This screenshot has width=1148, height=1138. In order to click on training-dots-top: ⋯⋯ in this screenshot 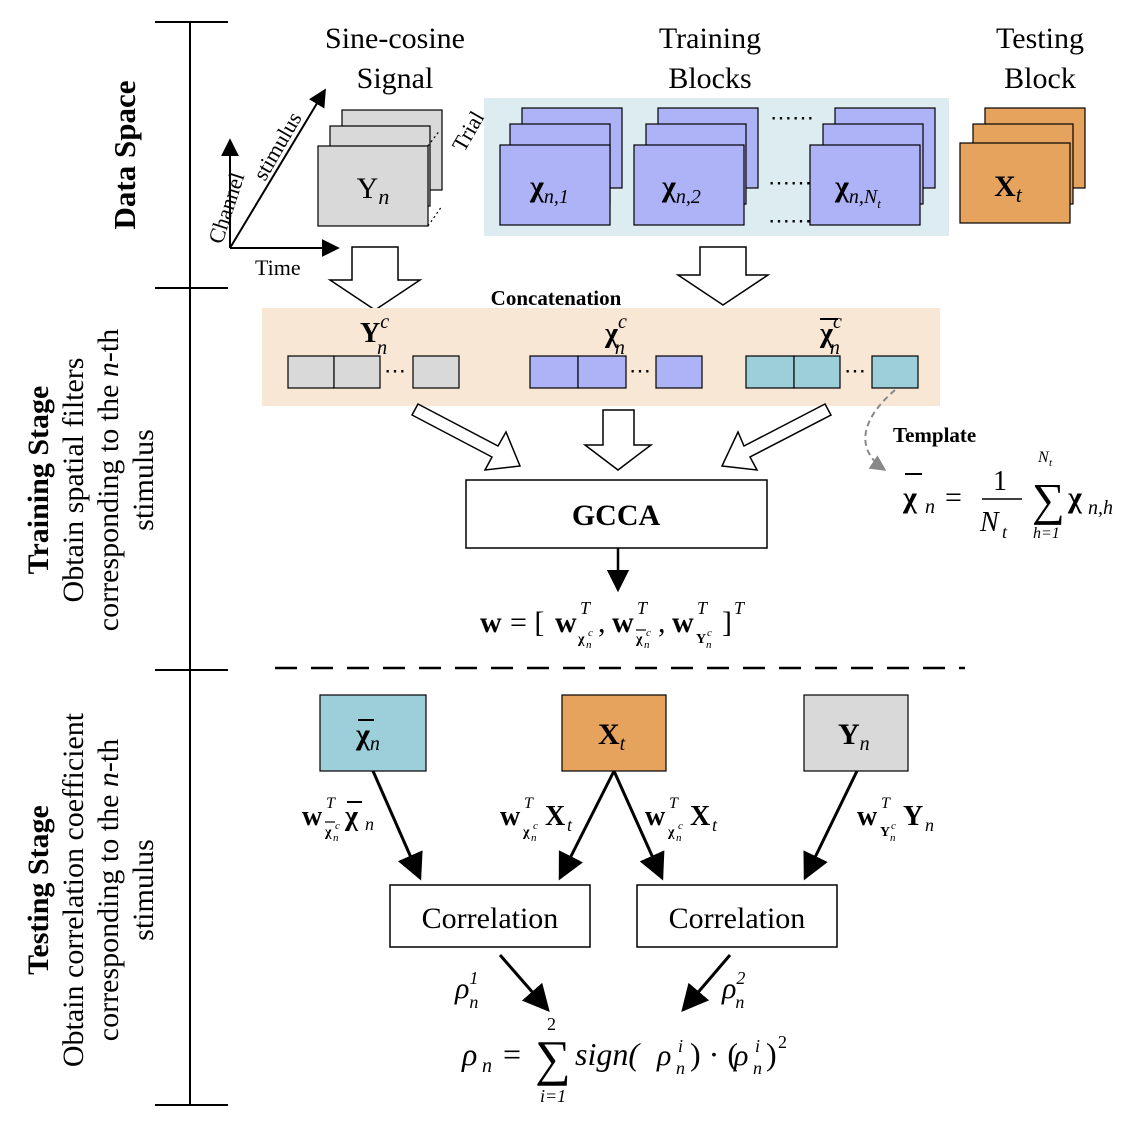, I will do `click(792, 117)`.